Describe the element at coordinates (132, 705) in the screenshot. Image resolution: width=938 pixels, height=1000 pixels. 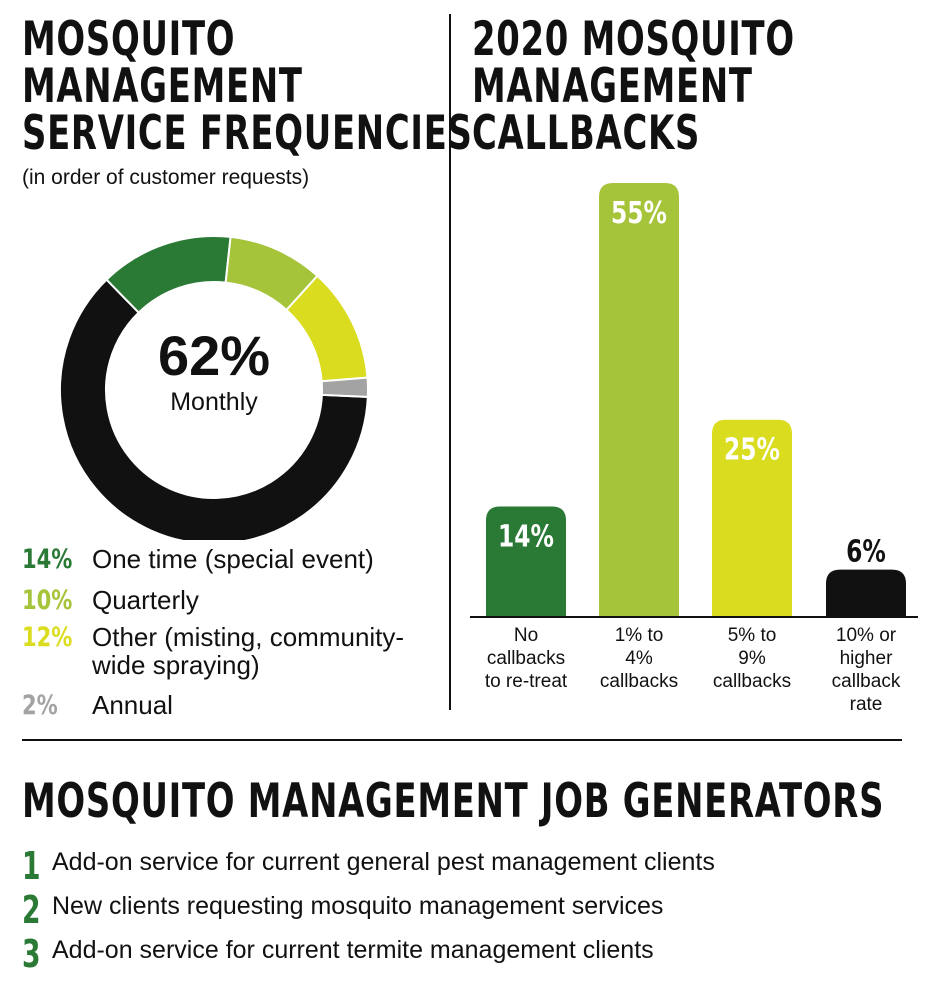
I see `legend-text: Annual` at that location.